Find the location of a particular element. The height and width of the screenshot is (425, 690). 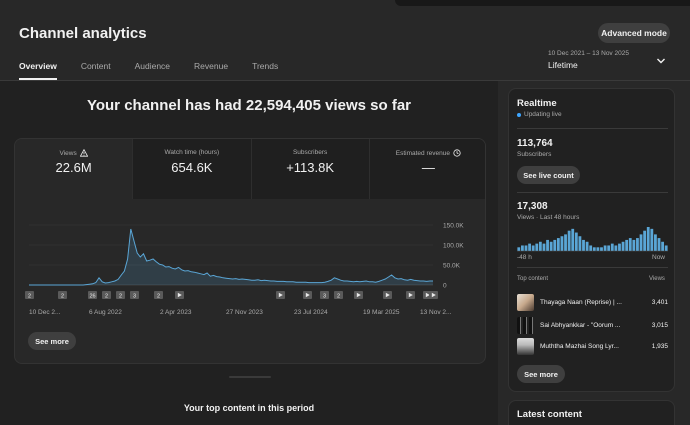

metric-subscribers: Subscribers +113.8K is located at coordinates (310, 169).